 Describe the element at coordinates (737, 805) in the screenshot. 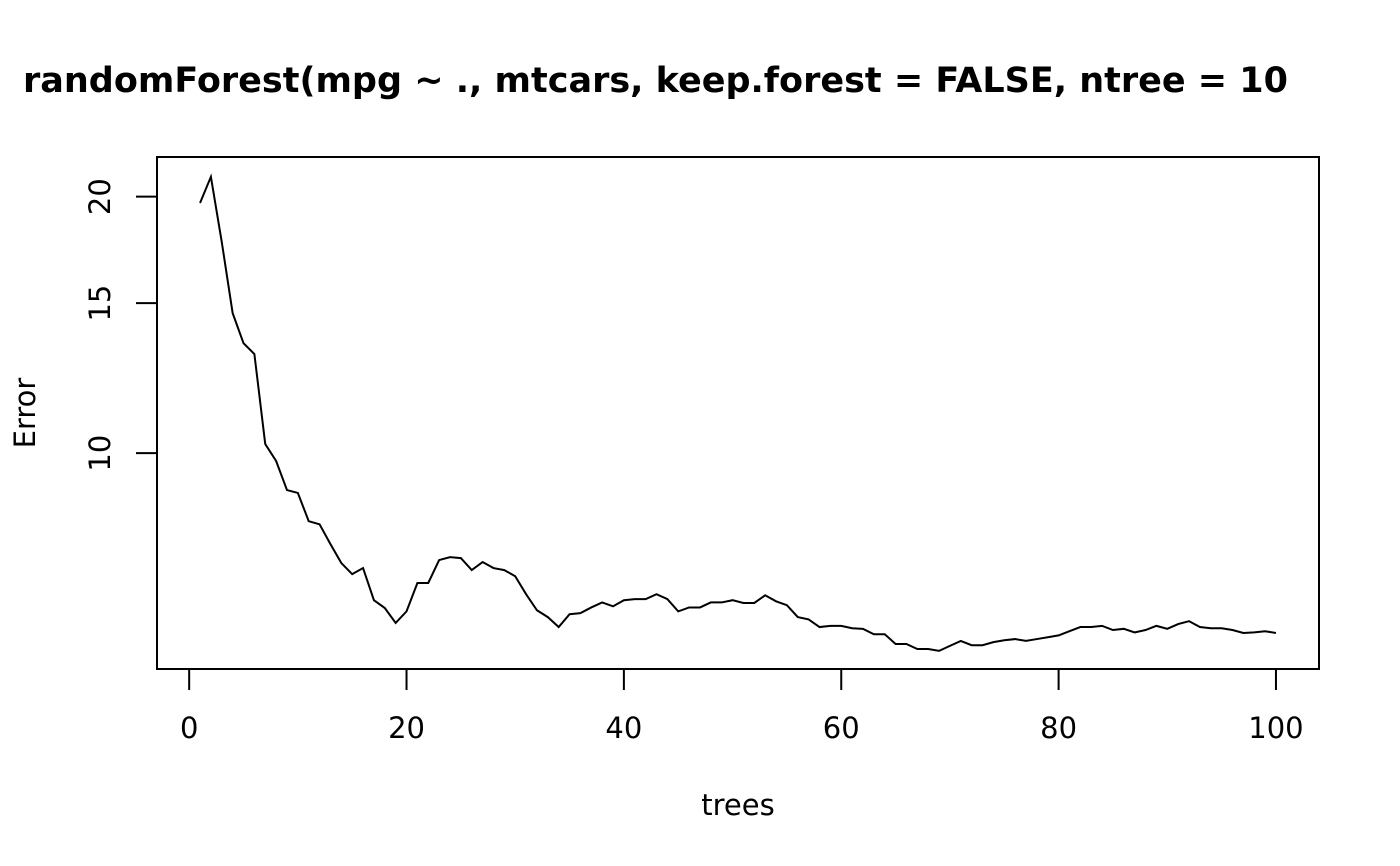

I see `x-axis-label: trees` at that location.